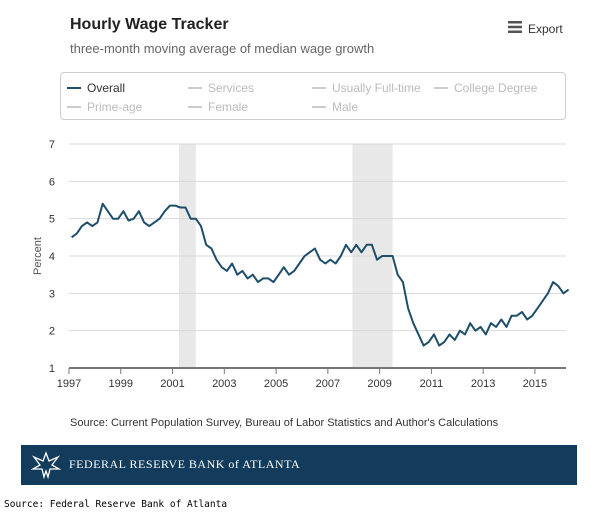 The image size is (591, 527). What do you see at coordinates (328, 384) in the screenshot?
I see `x-tick-label: 2007` at bounding box center [328, 384].